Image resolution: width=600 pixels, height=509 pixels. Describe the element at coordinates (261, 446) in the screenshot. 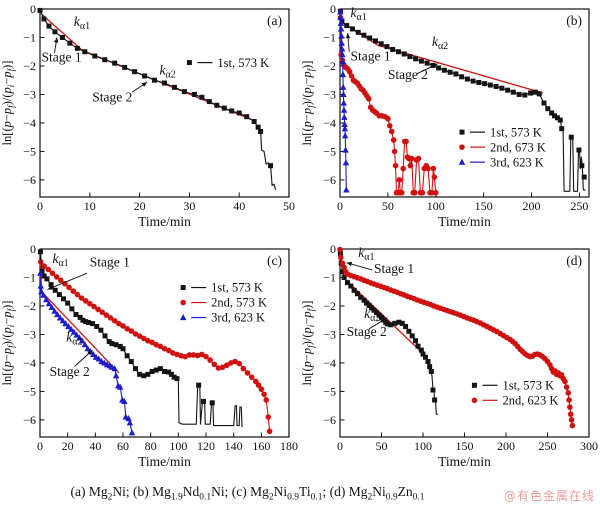

I see `x-tick-label: 160` at that location.